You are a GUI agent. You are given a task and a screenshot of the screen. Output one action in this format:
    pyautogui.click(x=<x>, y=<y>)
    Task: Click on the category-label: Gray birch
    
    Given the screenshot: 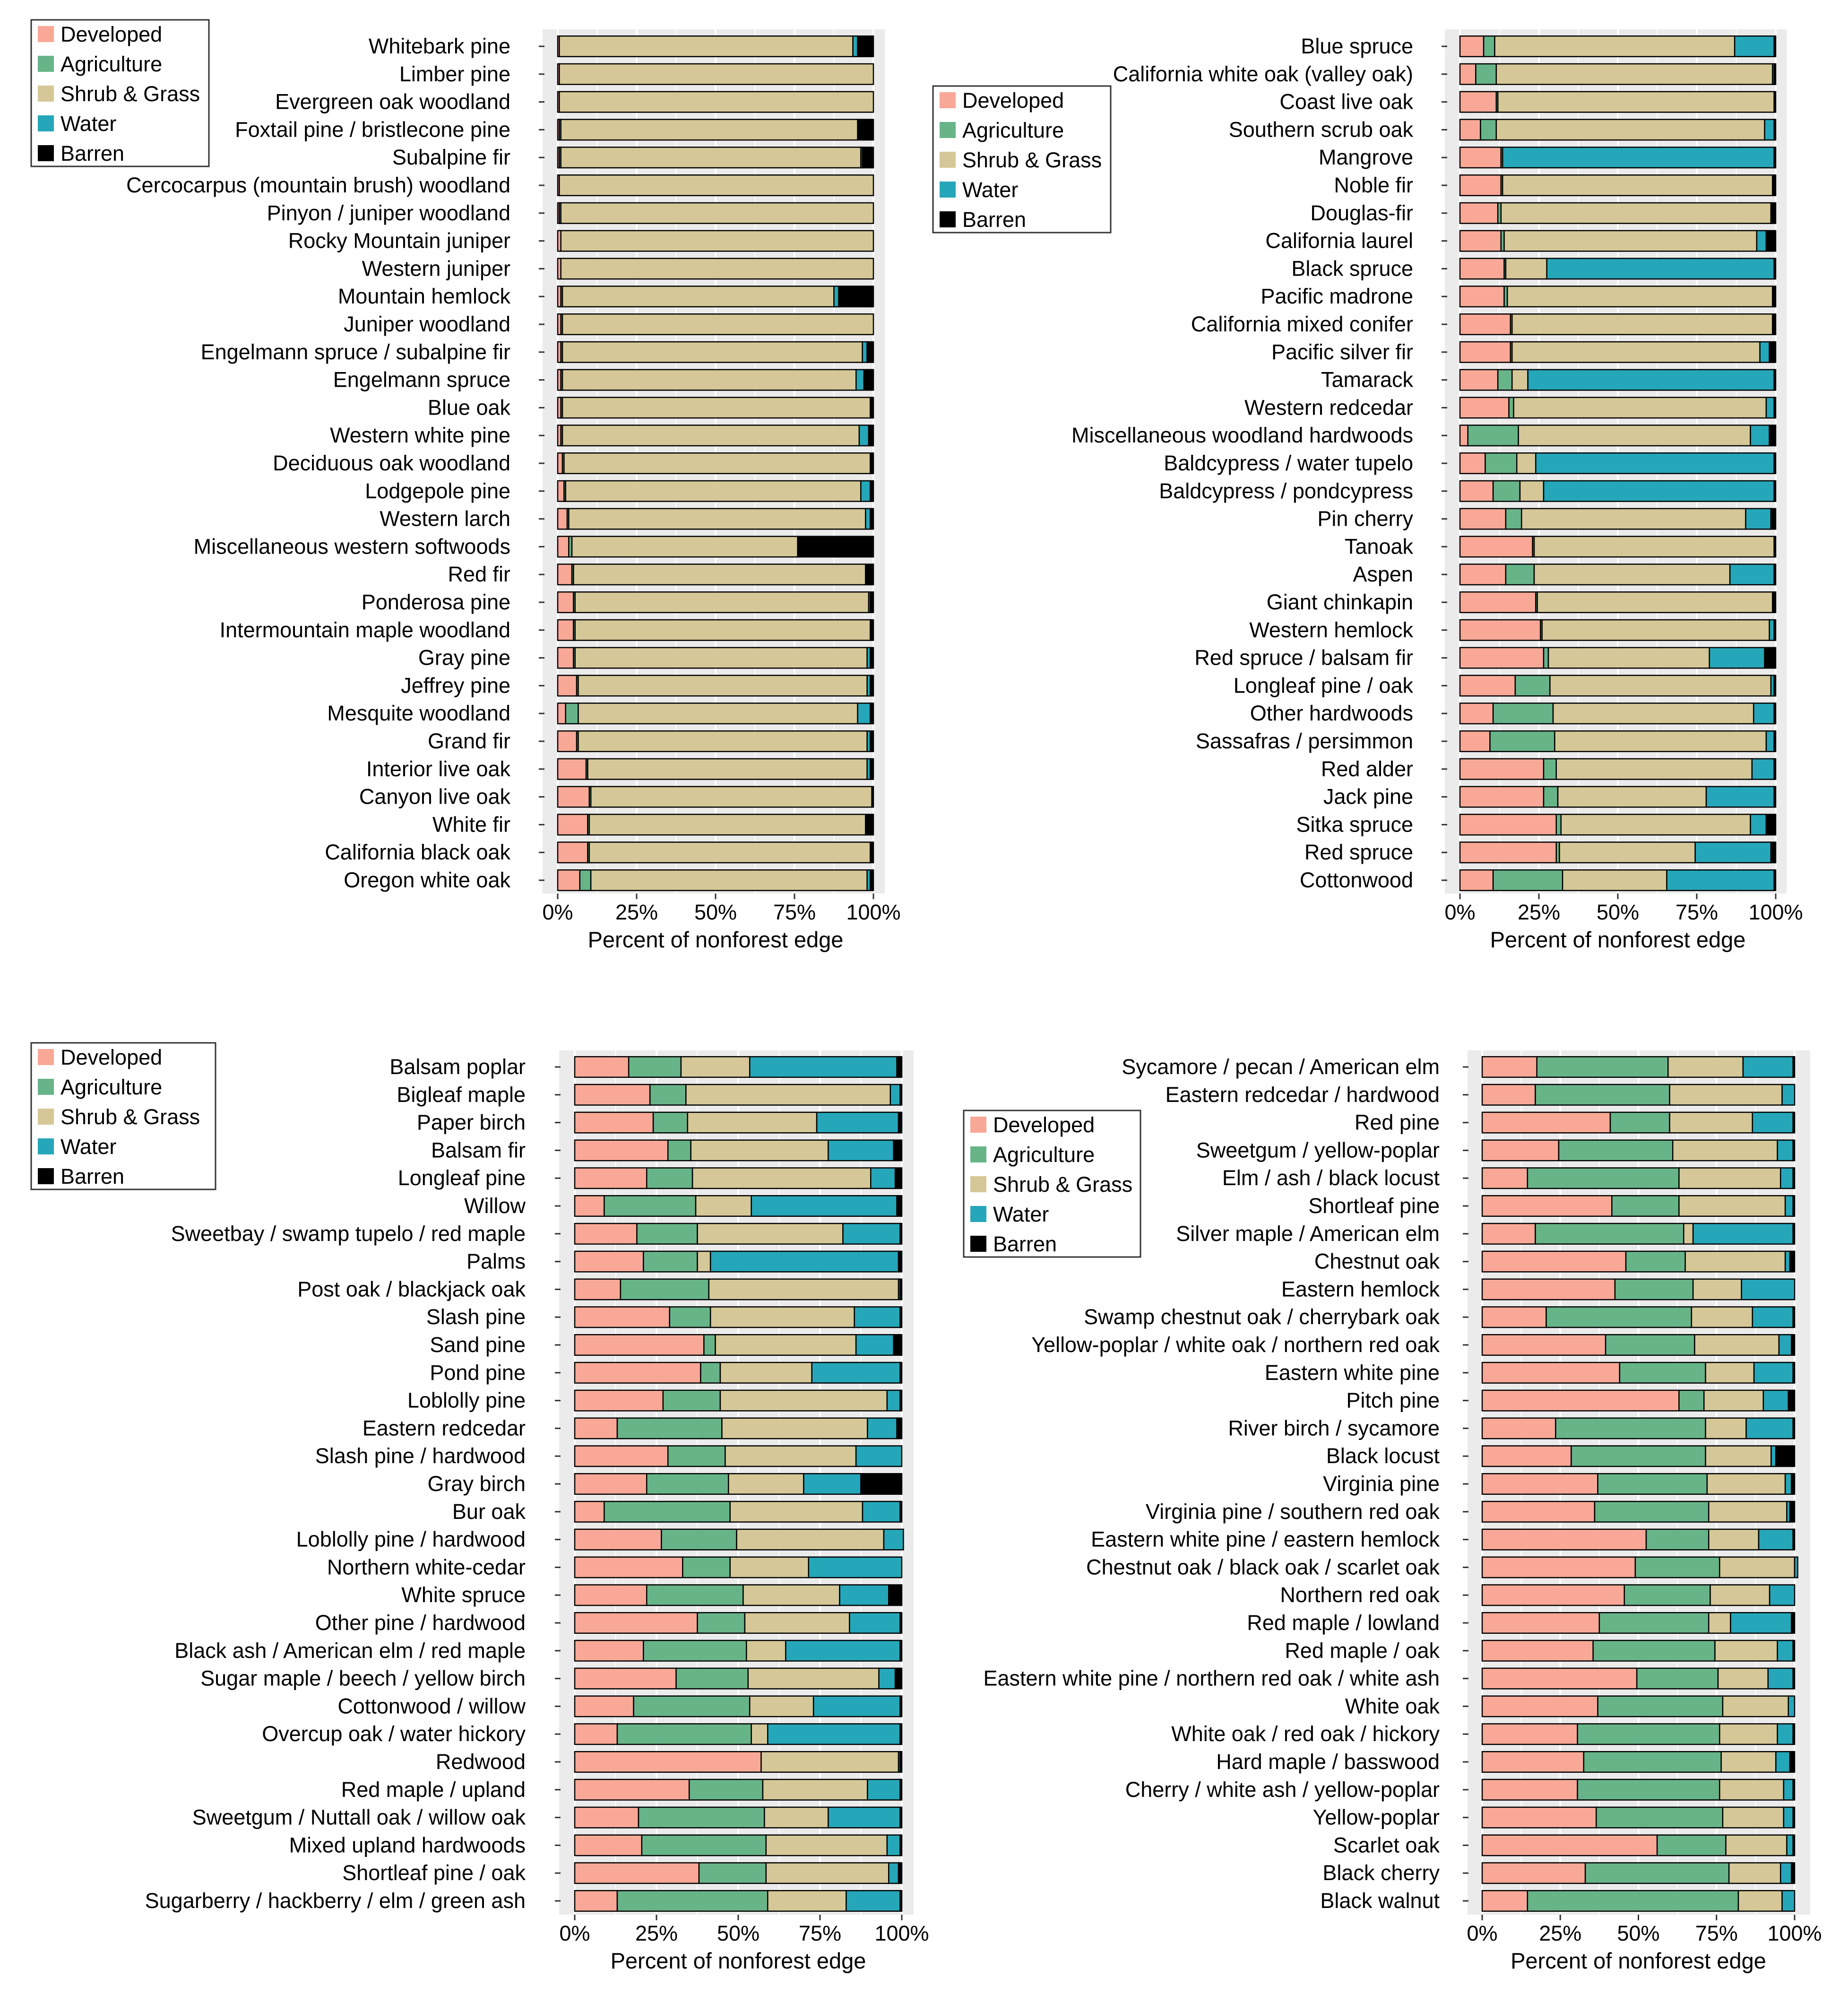 What is the action you would take?
    pyautogui.click(x=476, y=1484)
    